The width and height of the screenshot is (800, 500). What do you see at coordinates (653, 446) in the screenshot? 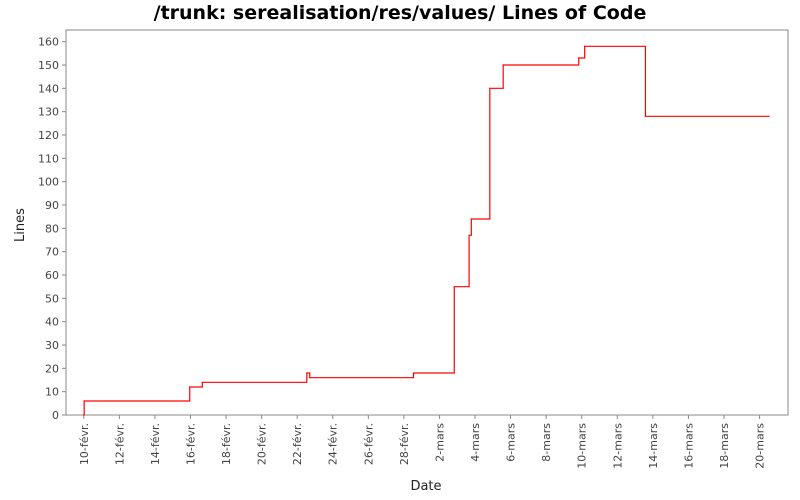
I see `x-tick-label: 14-mars` at bounding box center [653, 446].